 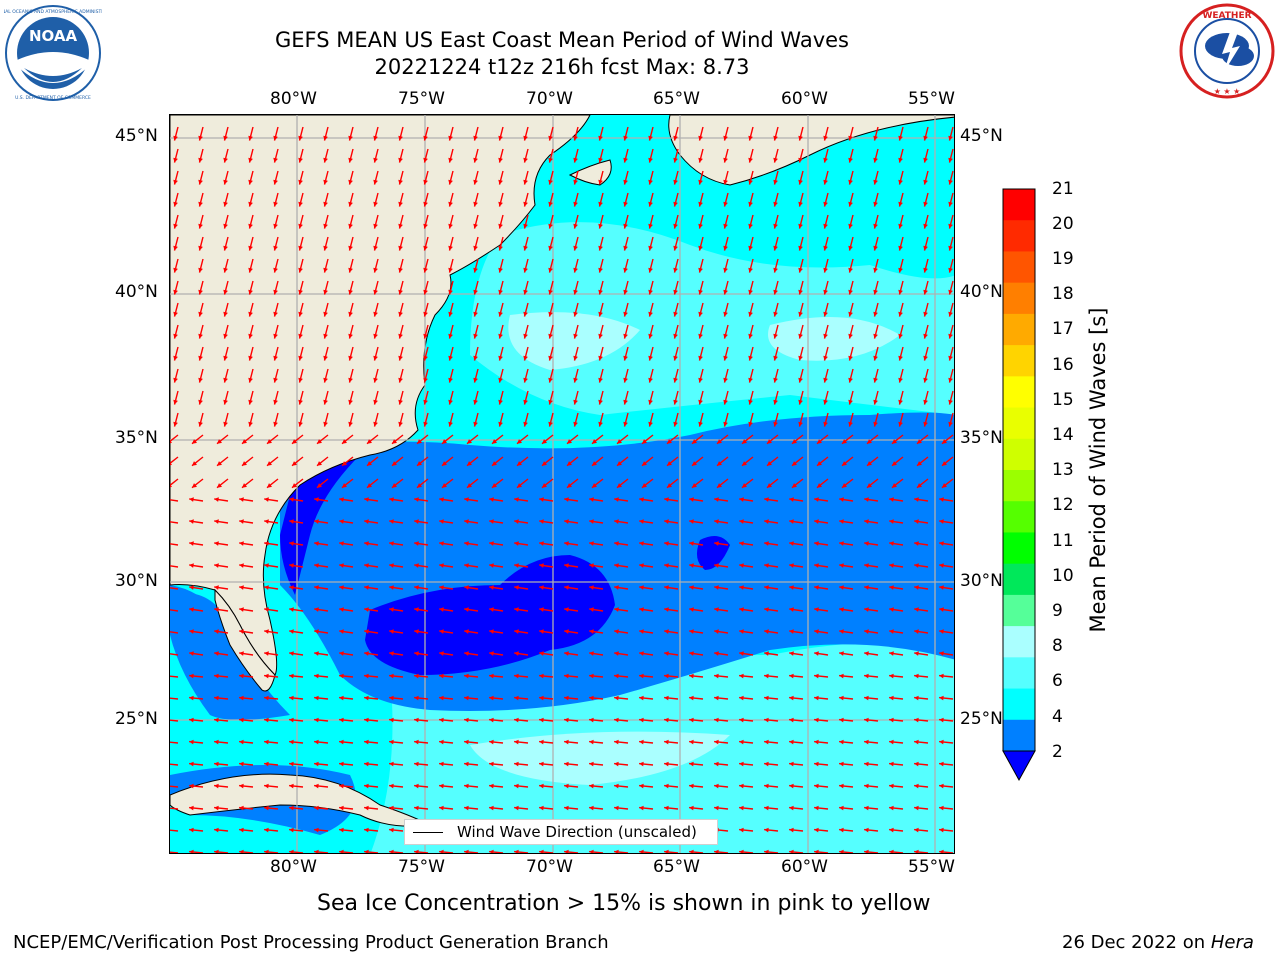 I want to click on map-legend: Wind Wave Direction (unscaled), so click(x=561, y=832).